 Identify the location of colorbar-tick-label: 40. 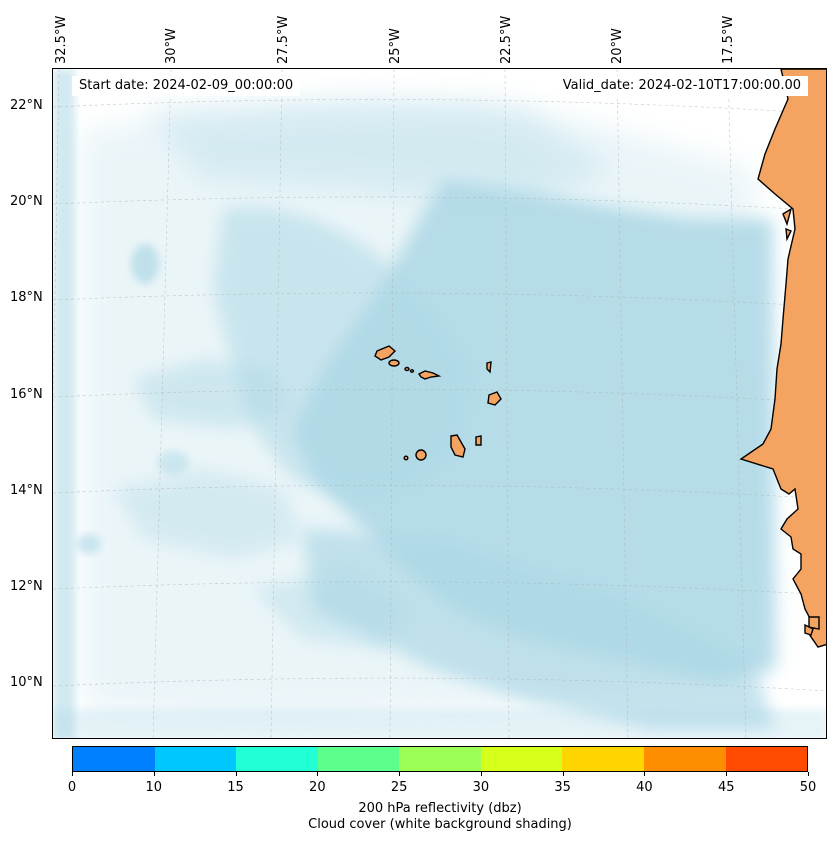
(644, 787).